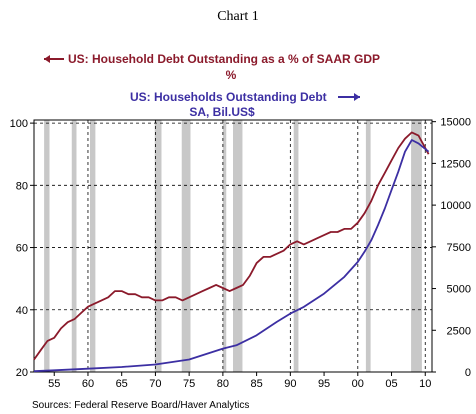  I want to click on x-tick-label-6: 85, so click(256, 384).